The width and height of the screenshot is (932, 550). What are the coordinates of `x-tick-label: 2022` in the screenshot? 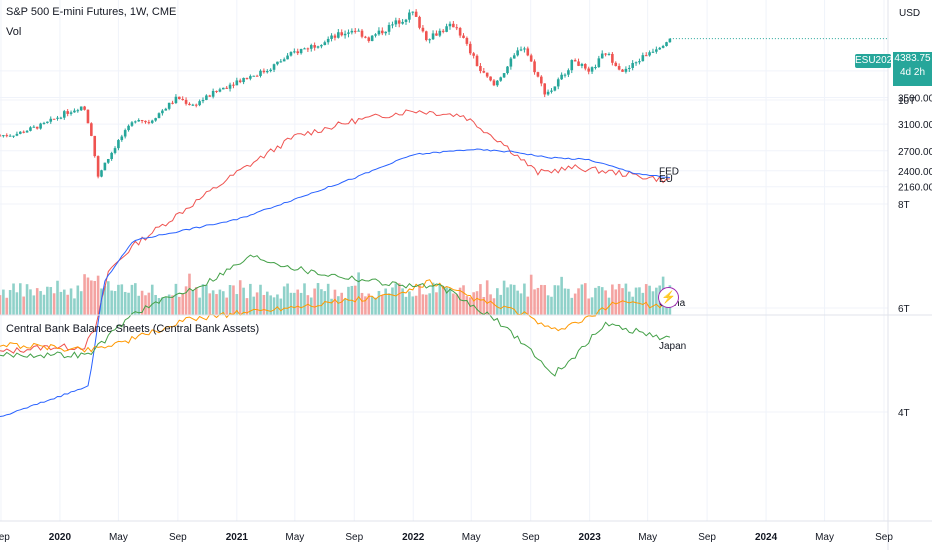 It's located at (413, 537).